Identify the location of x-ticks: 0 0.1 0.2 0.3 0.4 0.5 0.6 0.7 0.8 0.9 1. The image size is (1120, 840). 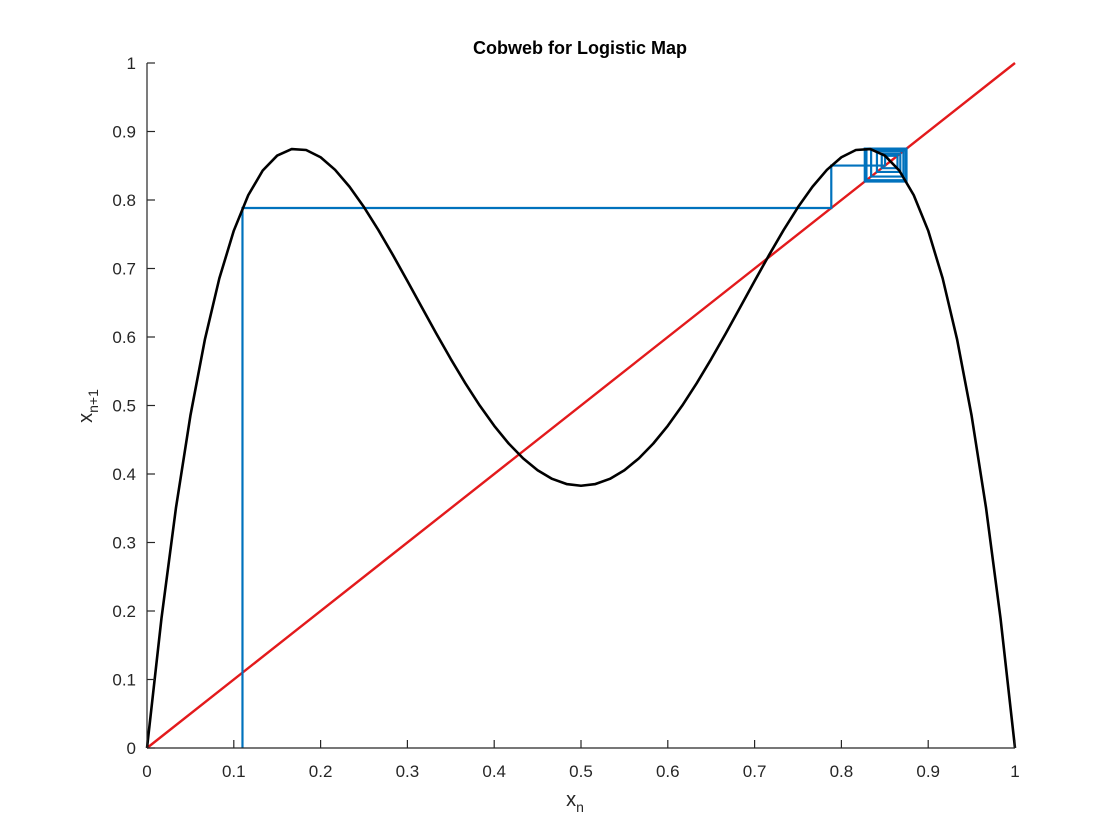
(581, 760).